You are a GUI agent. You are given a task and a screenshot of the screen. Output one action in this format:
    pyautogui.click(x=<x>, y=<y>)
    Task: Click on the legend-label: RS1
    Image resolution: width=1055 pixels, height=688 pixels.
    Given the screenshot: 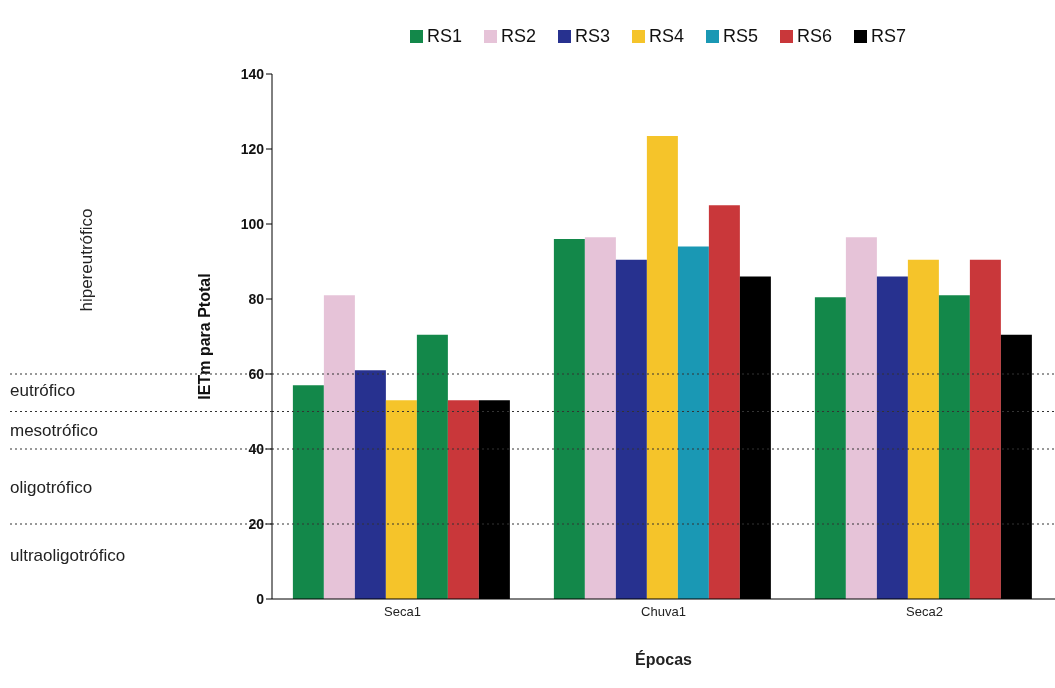 What is the action you would take?
    pyautogui.click(x=443, y=36)
    